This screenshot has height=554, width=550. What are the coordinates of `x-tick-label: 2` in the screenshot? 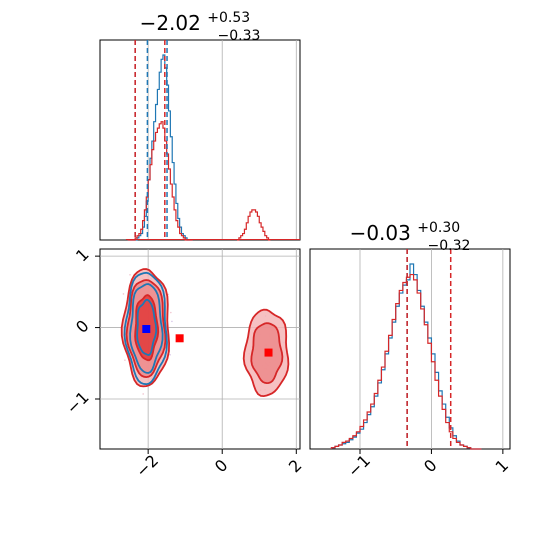 It's located at (295, 466).